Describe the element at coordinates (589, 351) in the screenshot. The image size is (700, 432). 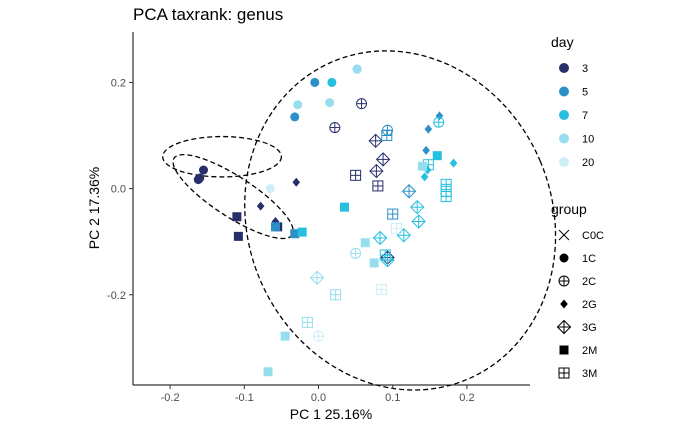
I see `legend-group-label: 2M` at that location.